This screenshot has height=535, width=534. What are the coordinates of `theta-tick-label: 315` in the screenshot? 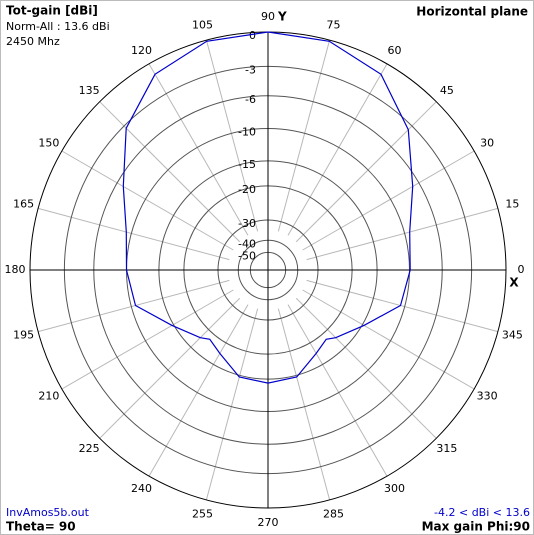 It's located at (446, 448).